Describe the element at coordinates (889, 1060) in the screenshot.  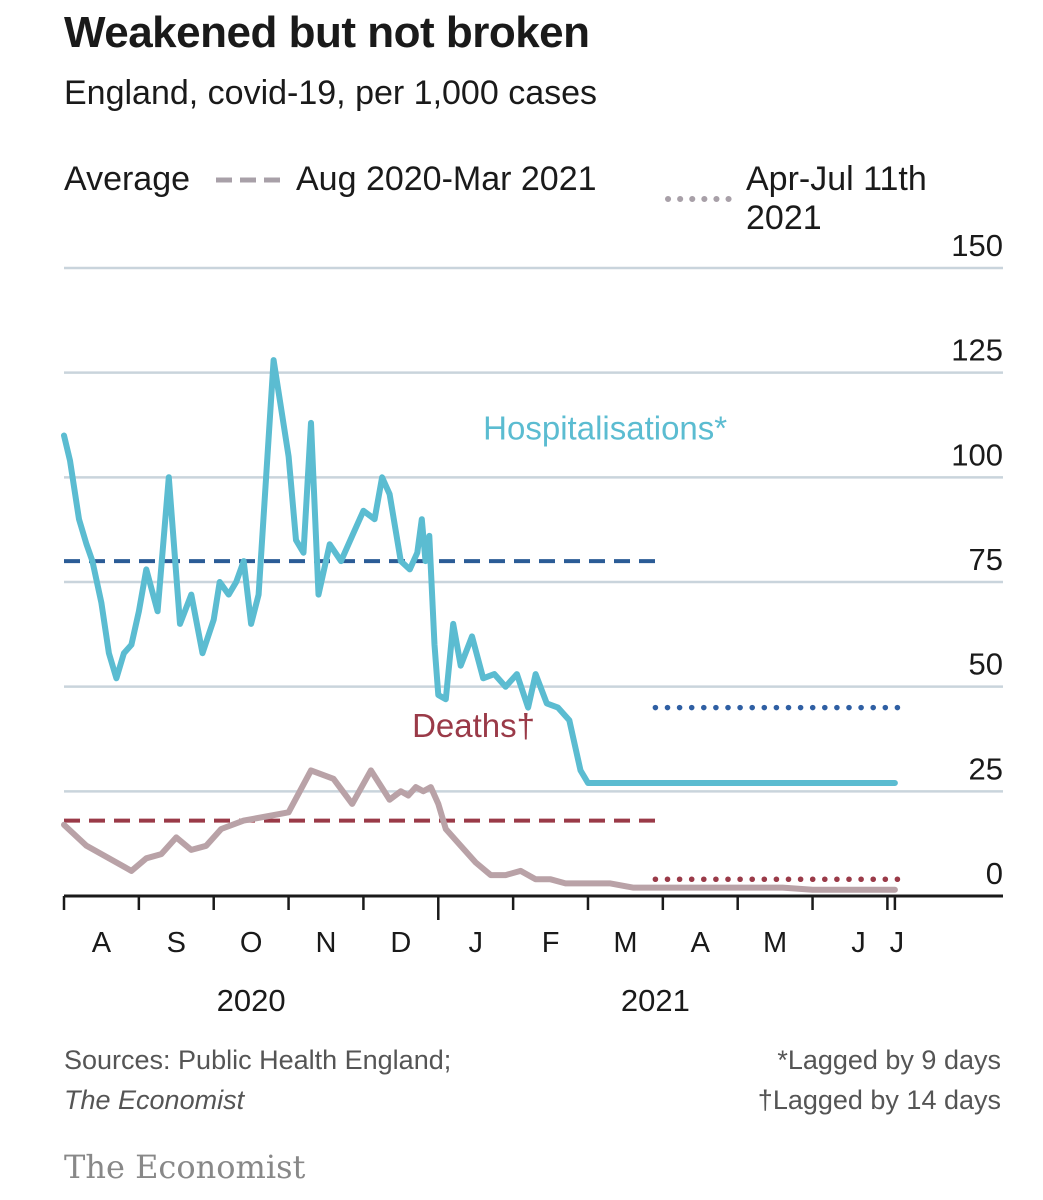
I see `footnote-hospitalisations: *Lagged by 9 days` at that location.